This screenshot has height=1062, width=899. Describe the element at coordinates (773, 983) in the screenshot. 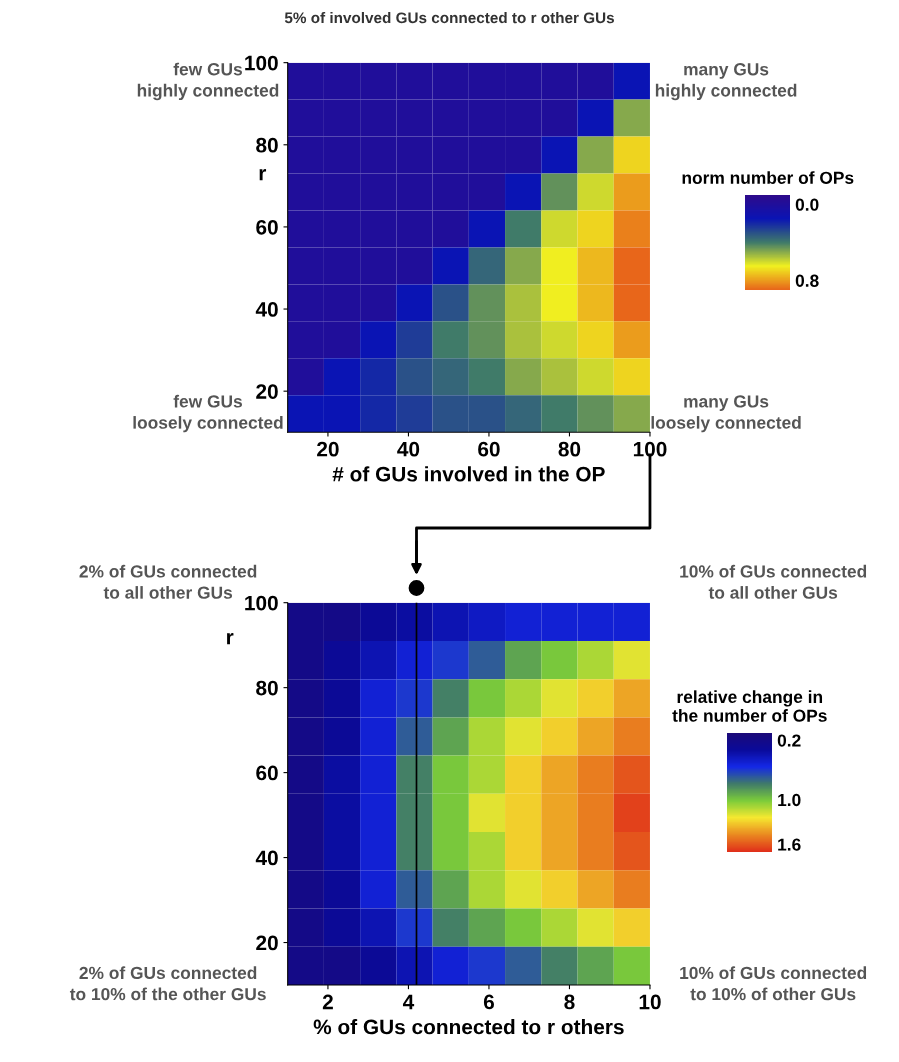

I see `text: 10% of GUs connected to 10% of other GUs` at that location.